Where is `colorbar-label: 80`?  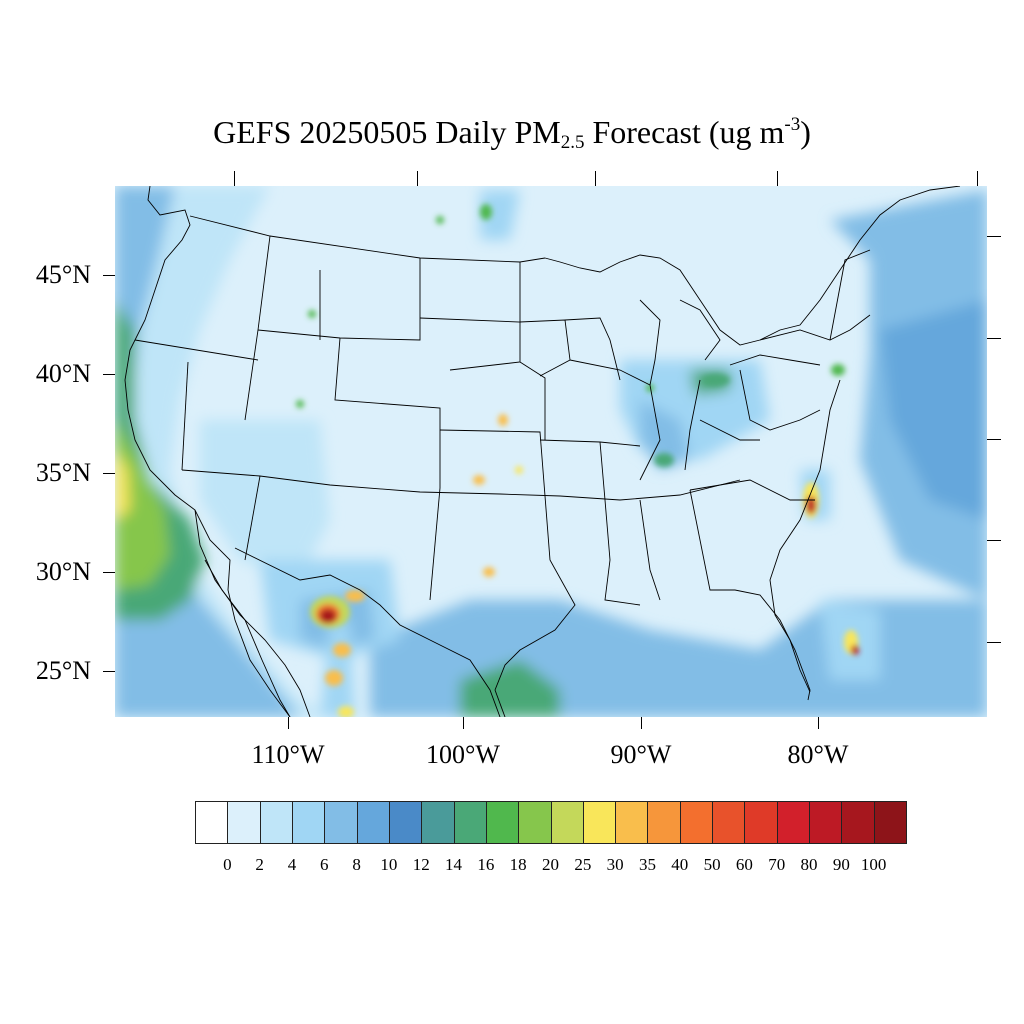
colorbar-label: 80 is located at coordinates (809, 864).